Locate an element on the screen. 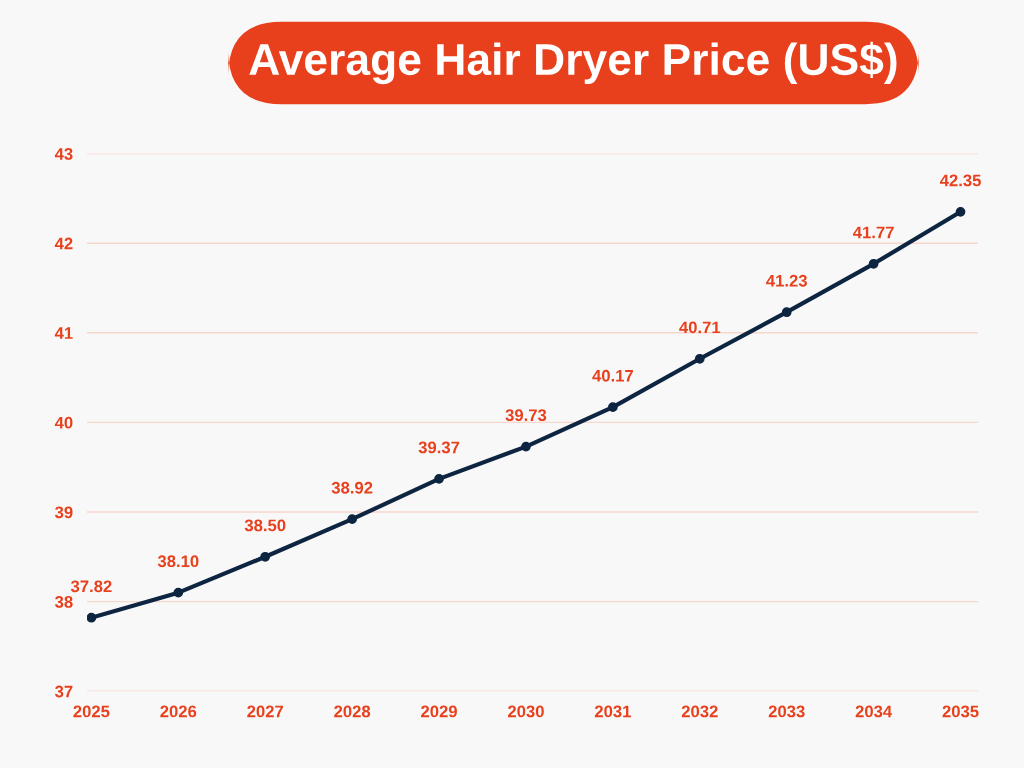  data-label: 38.50 is located at coordinates (265, 525).